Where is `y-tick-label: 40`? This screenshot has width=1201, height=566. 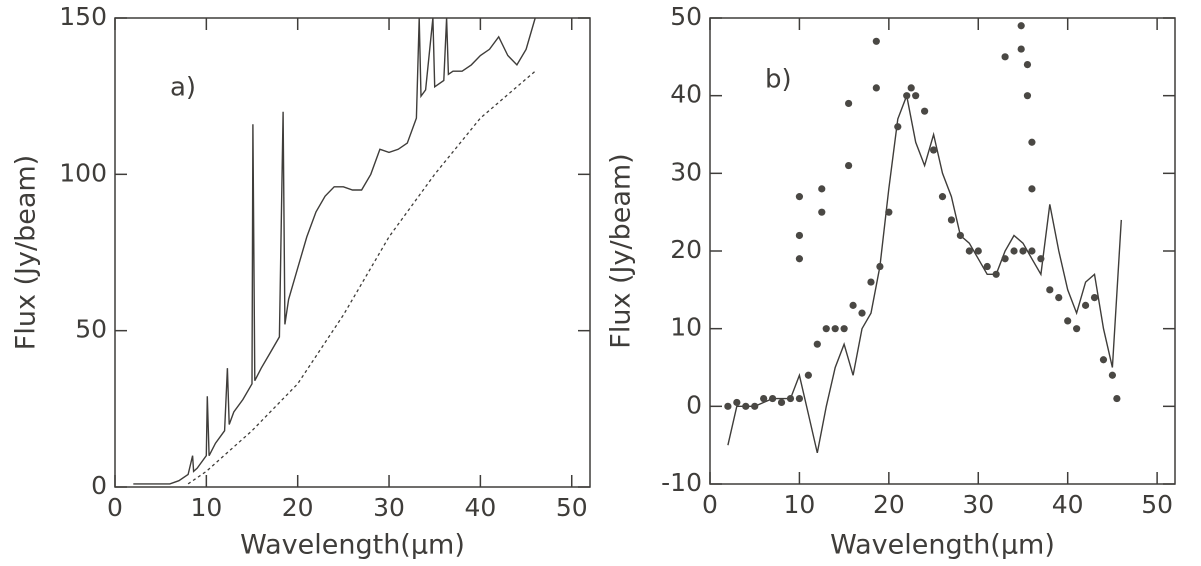
y-tick-label: 40 is located at coordinates (686, 94).